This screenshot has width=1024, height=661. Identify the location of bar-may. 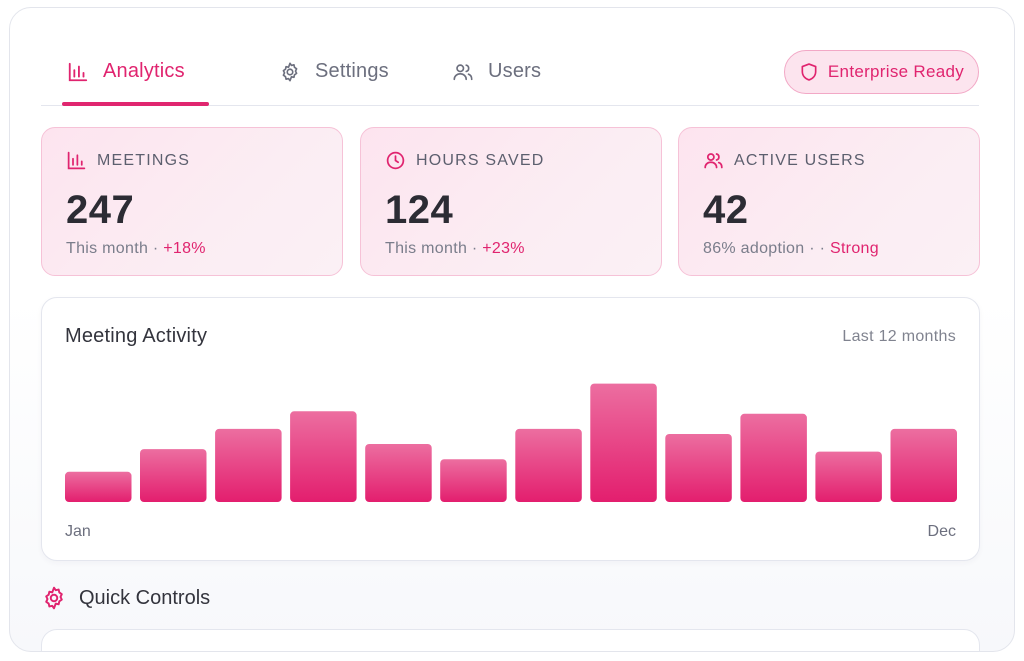
(398, 473).